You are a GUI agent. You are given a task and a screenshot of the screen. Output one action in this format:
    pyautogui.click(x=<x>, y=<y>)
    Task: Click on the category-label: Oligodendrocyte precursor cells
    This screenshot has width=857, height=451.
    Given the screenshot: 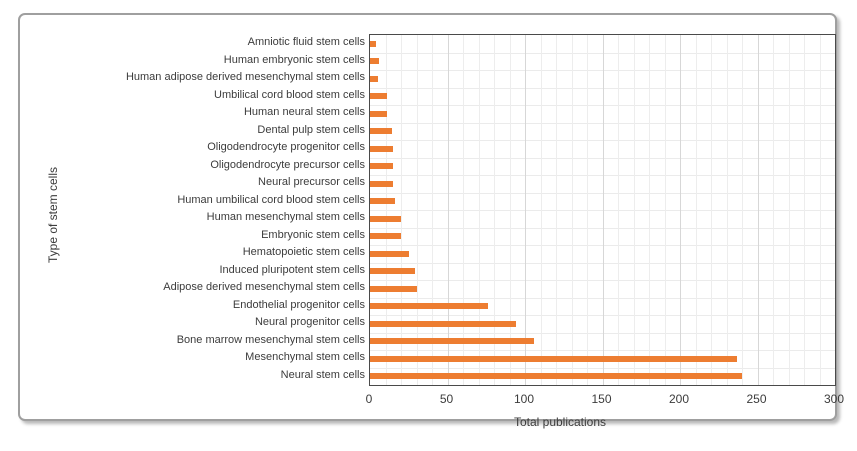 What is the action you would take?
    pyautogui.click(x=287, y=164)
    